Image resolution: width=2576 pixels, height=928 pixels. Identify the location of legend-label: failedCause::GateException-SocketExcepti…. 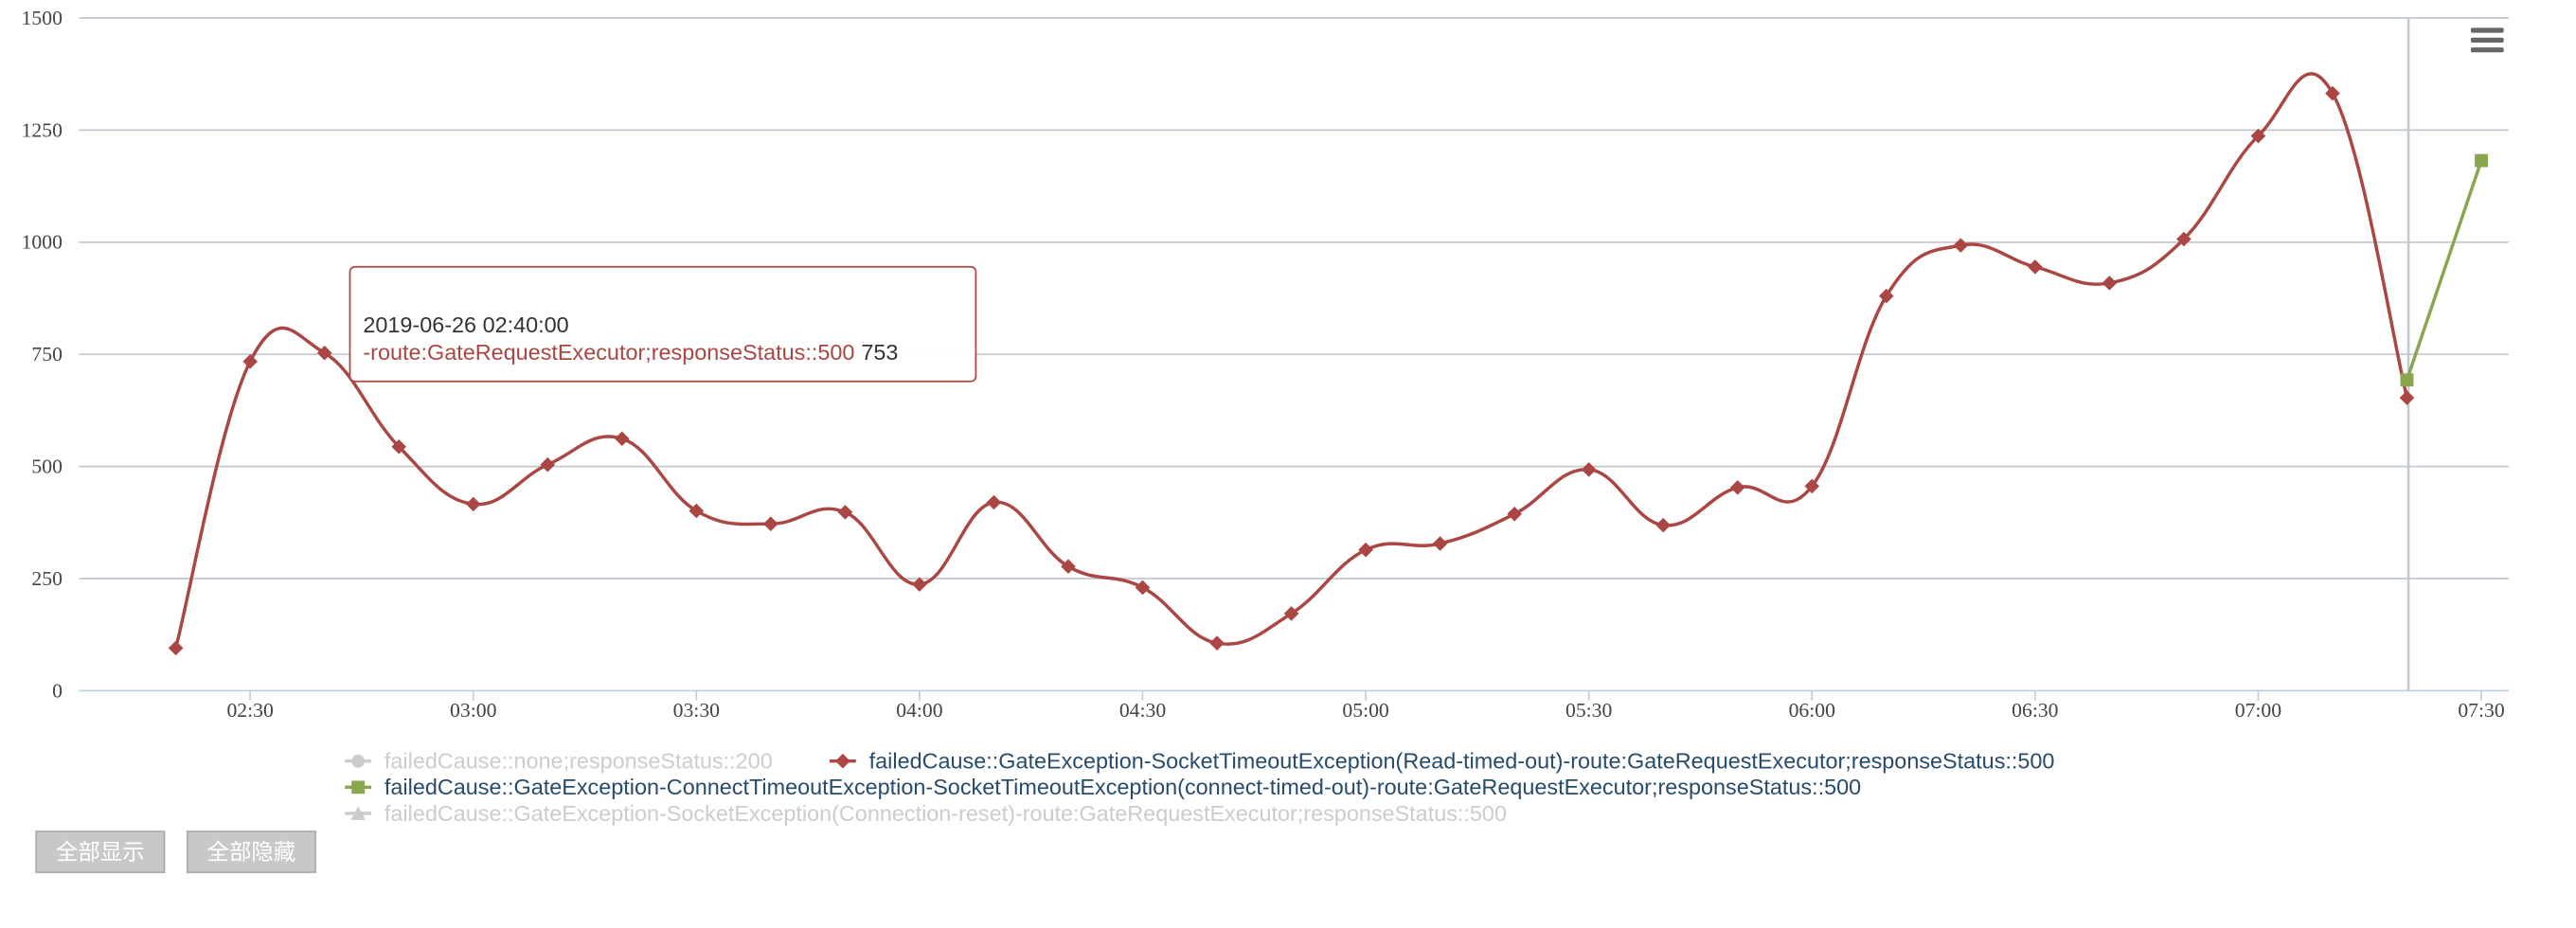
(946, 814).